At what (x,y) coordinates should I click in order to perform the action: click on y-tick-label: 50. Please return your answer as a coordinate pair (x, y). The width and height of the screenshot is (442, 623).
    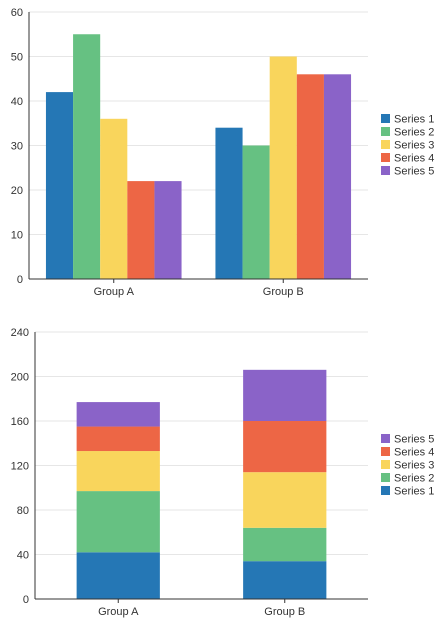
    Looking at the image, I should click on (17, 58).